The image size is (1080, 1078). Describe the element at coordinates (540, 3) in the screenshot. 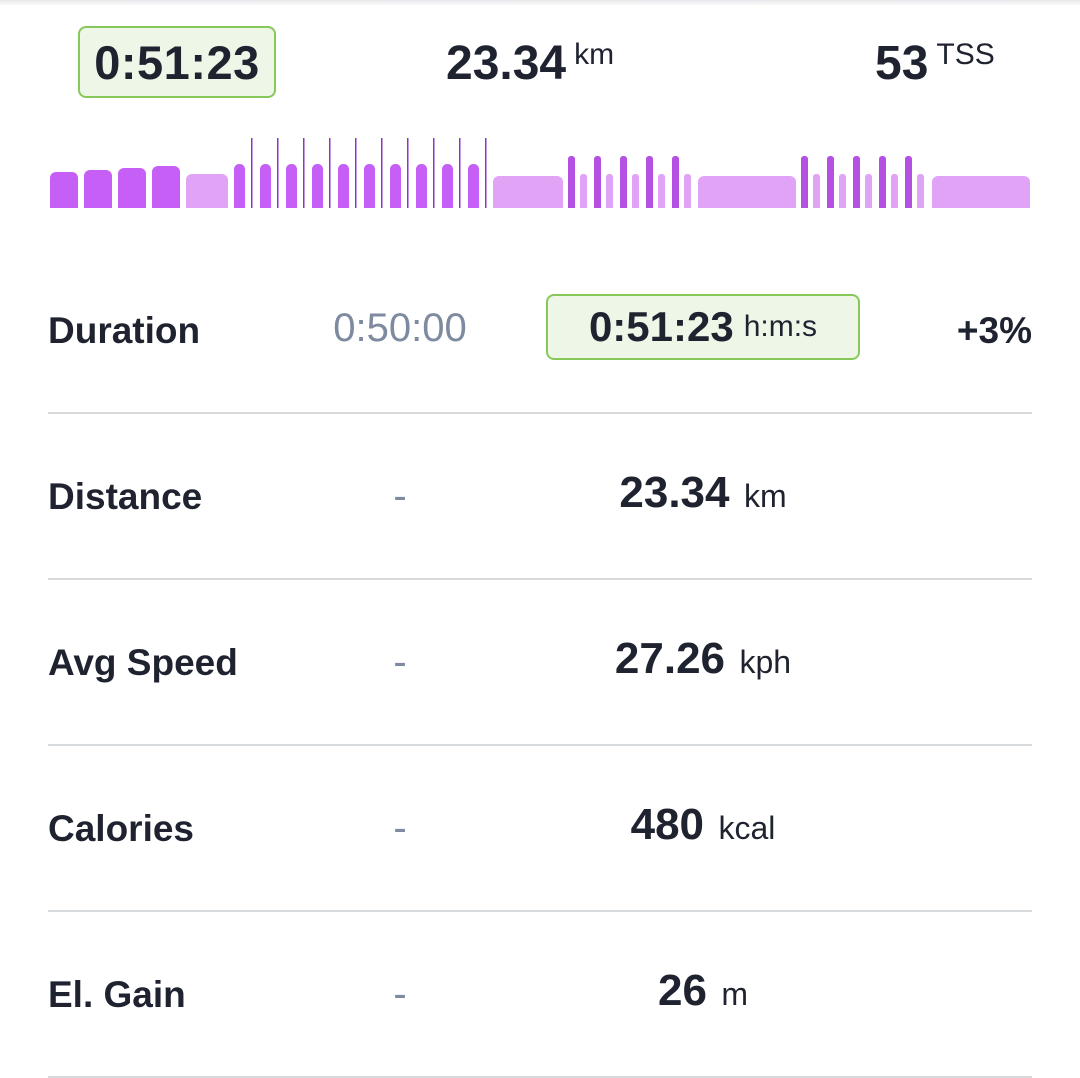

I see `top-shadow` at that location.